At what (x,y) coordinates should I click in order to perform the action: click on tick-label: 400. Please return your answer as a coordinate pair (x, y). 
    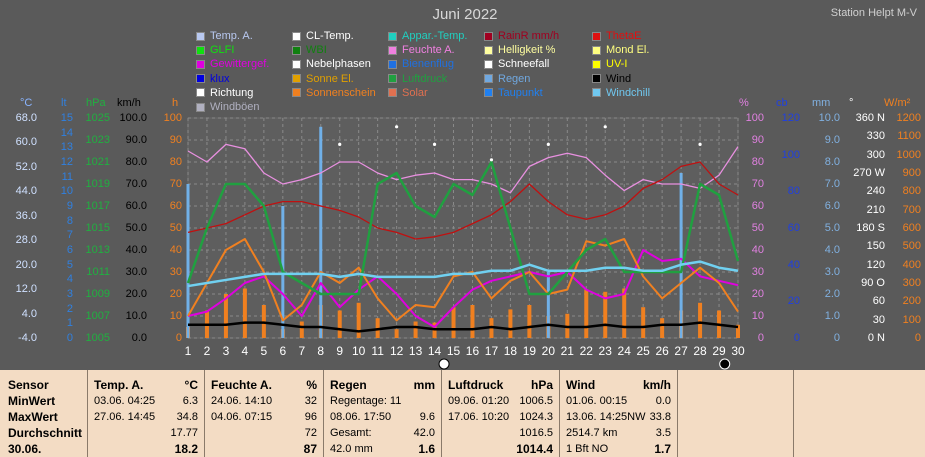
    Looking at the image, I should click on (911, 264).